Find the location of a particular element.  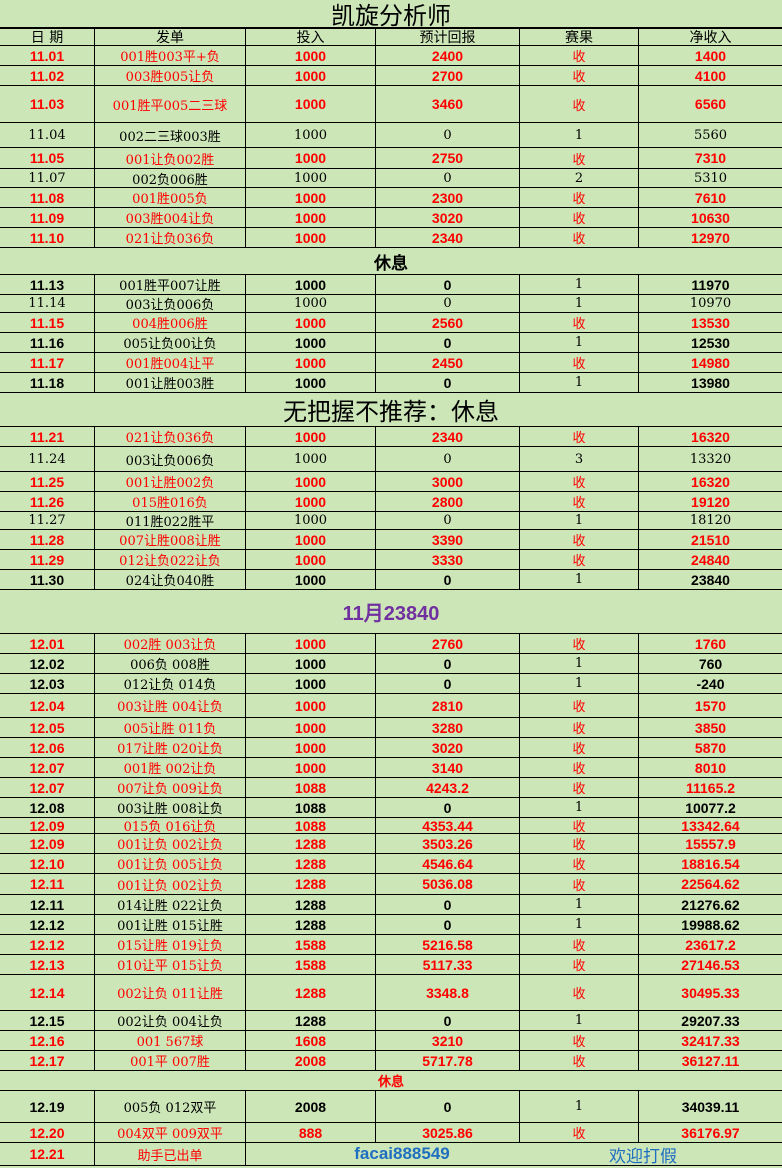

table-row: 11.25 001让胜002负 1000 3000 收 16320 is located at coordinates (391, 482).